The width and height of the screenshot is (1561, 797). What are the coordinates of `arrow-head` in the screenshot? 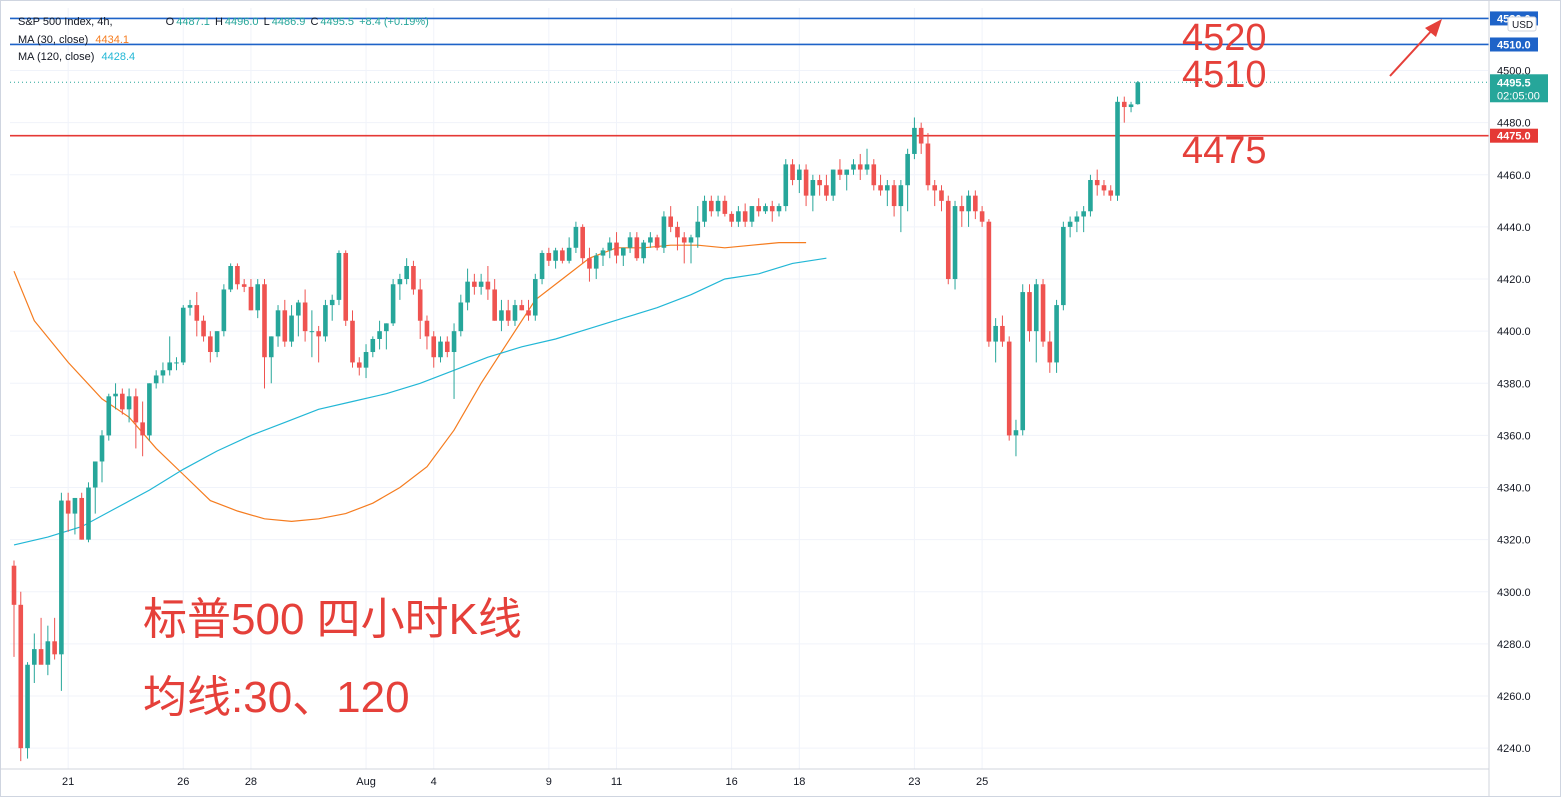 It's located at (1433, 28).